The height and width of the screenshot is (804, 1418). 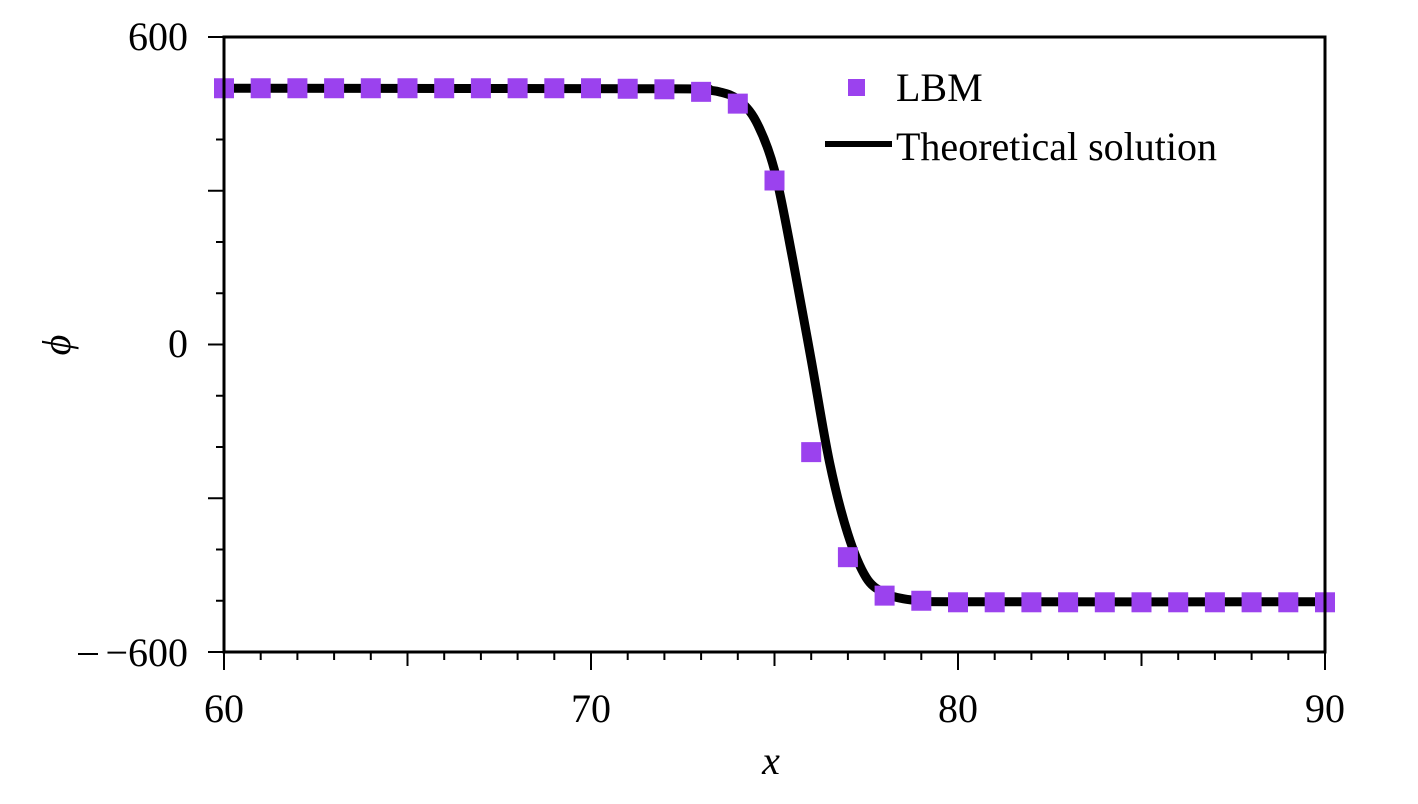 I want to click on x-tick-label-70: 70, so click(x=591, y=708).